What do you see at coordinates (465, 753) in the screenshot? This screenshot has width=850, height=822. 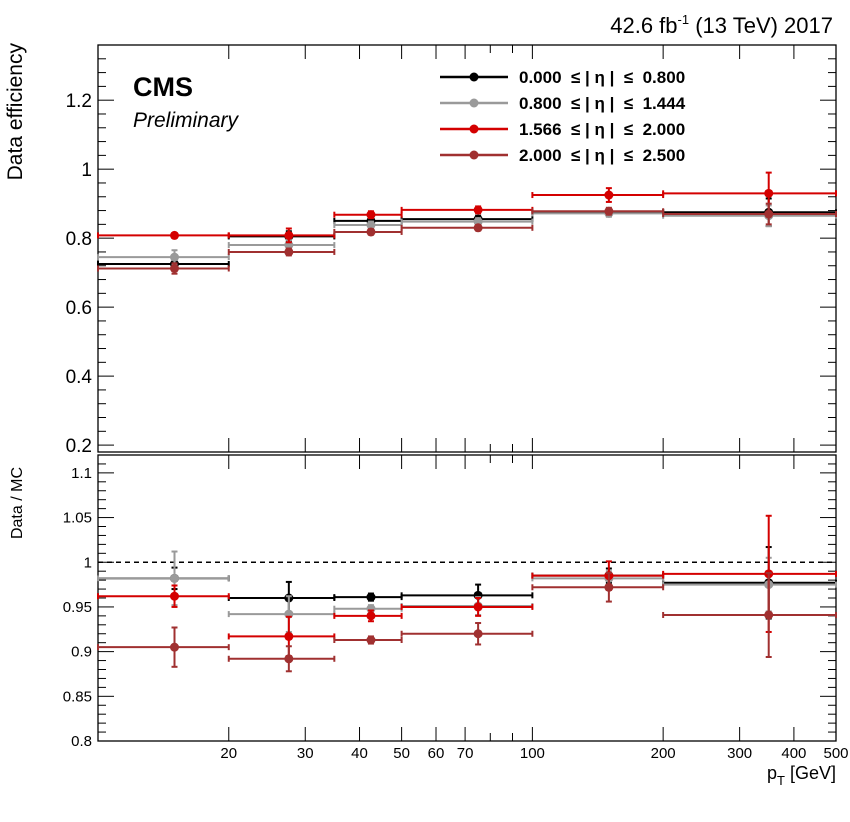 I see `x-tick-label: 70` at bounding box center [465, 753].